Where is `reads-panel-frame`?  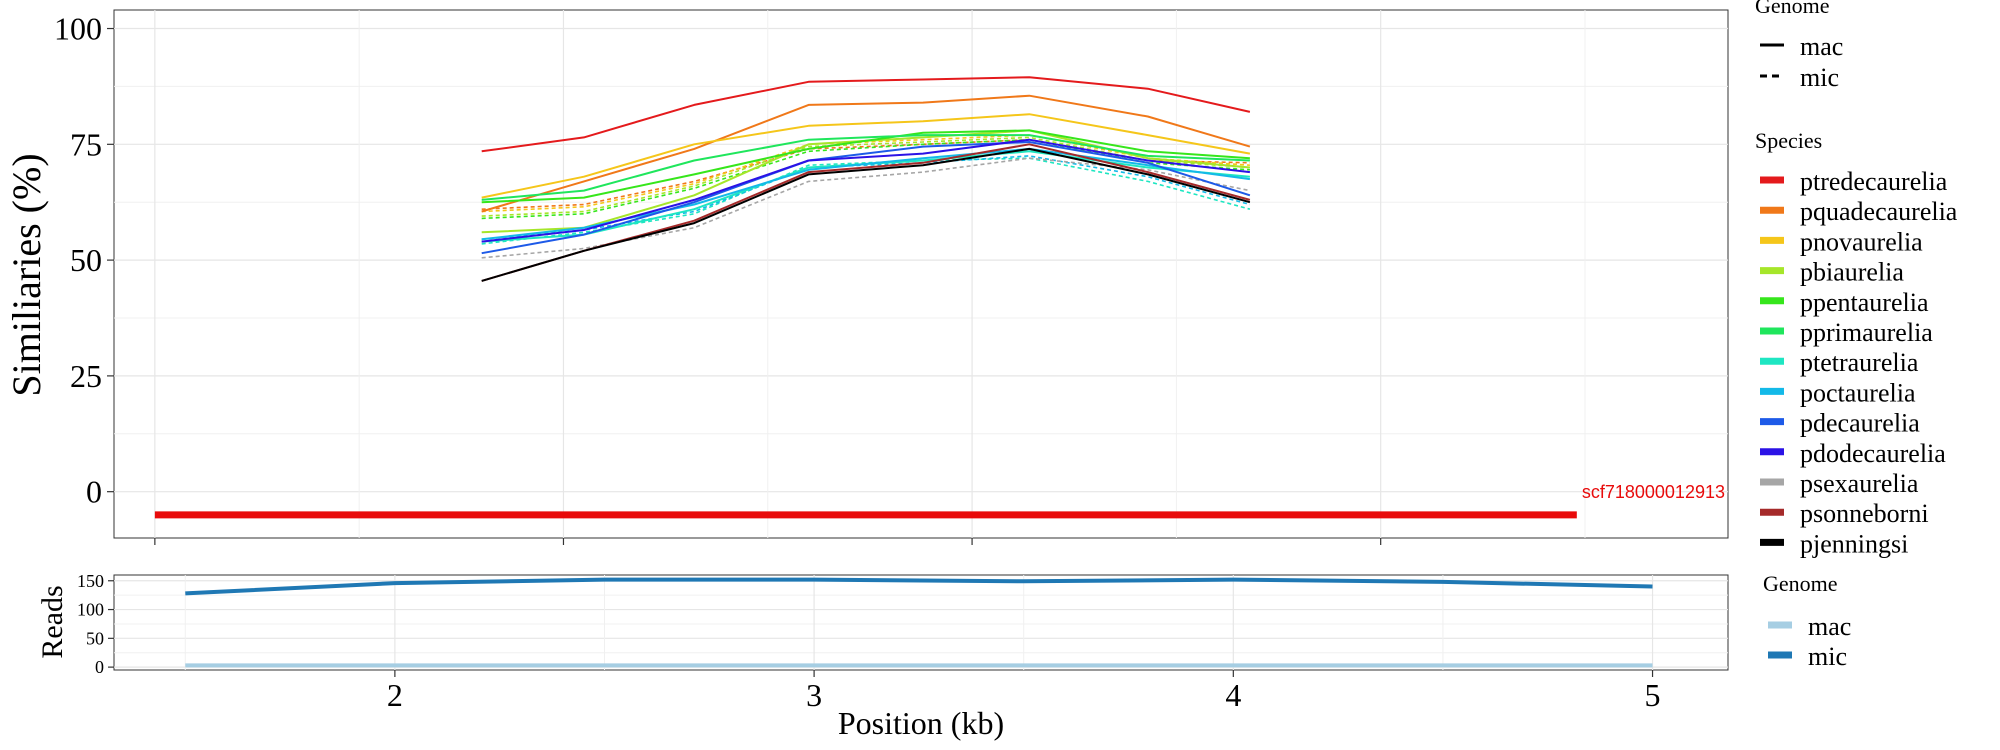
reads-panel-frame is located at coordinates (921, 622).